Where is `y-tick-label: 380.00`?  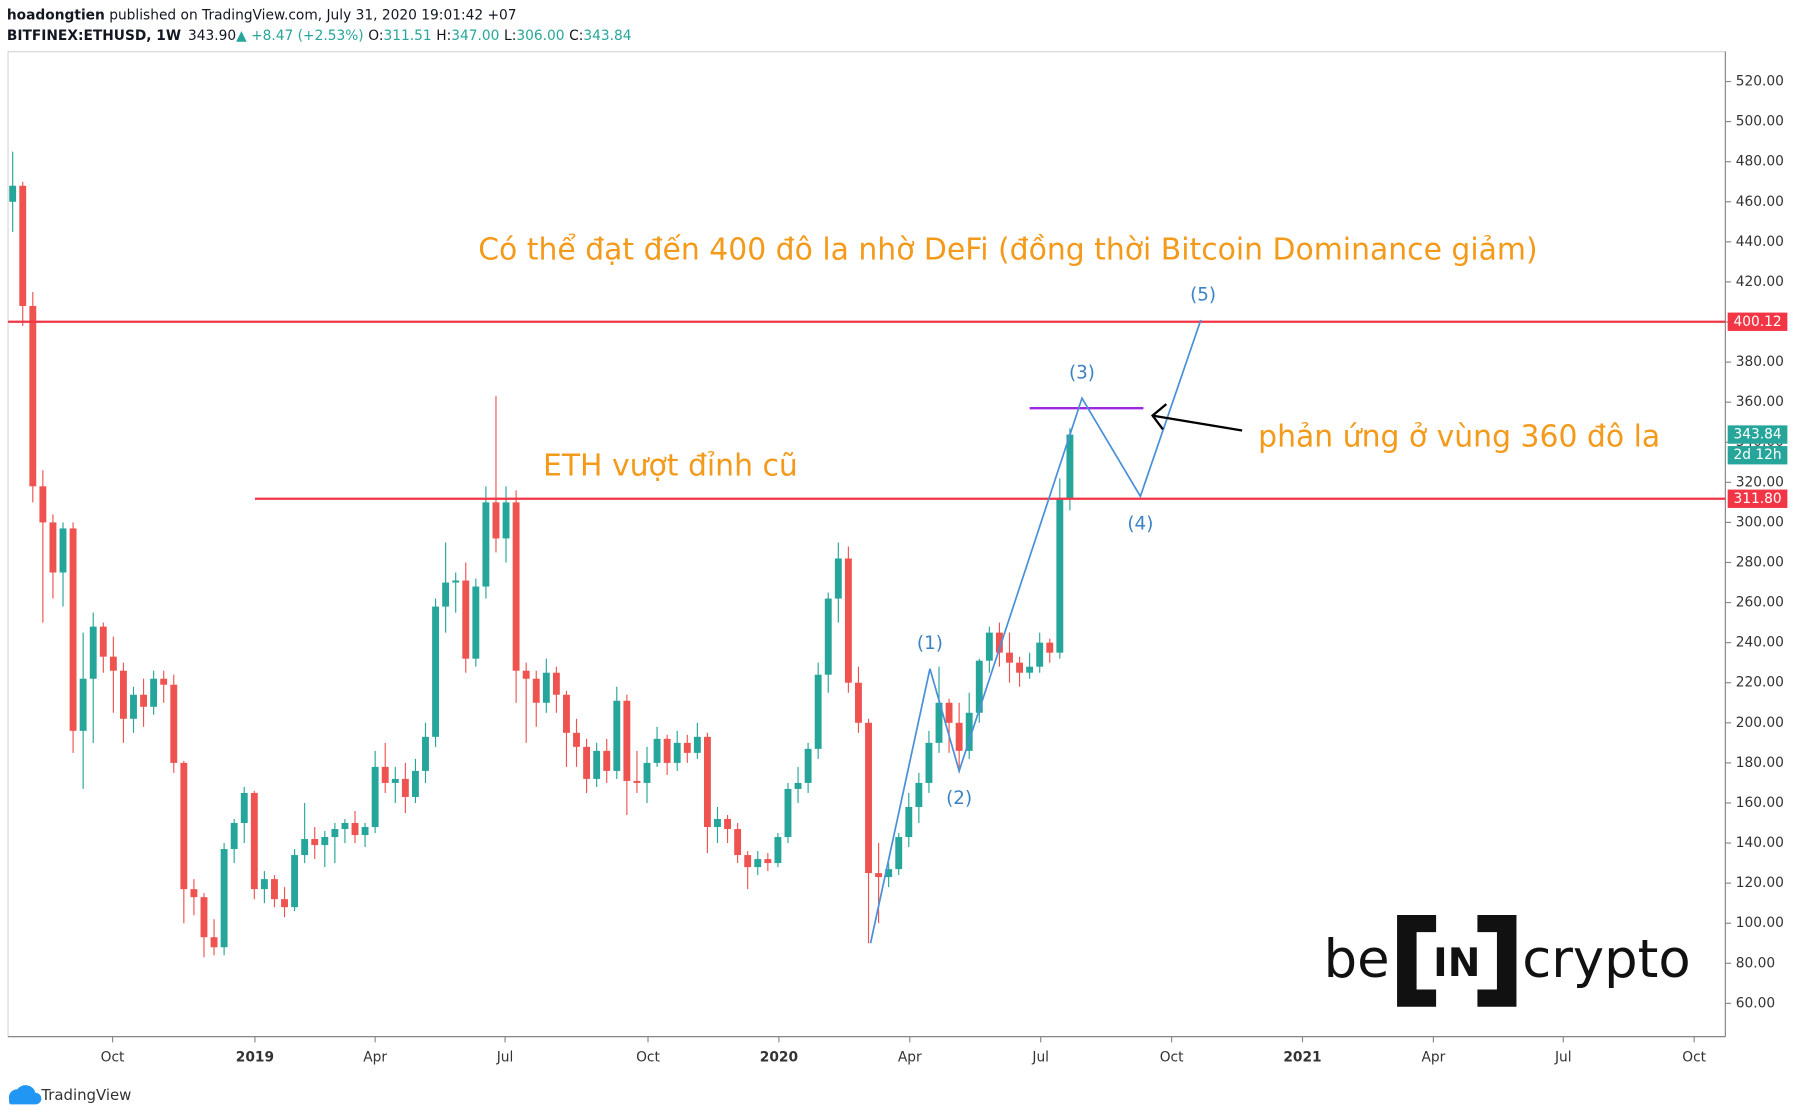 y-tick-label: 380.00 is located at coordinates (1760, 362).